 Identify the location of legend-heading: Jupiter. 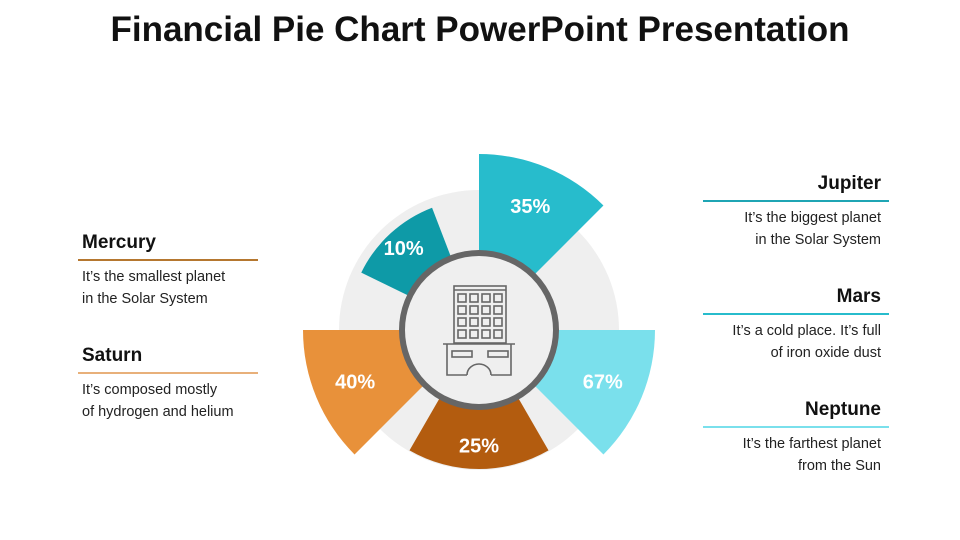
(849, 183).